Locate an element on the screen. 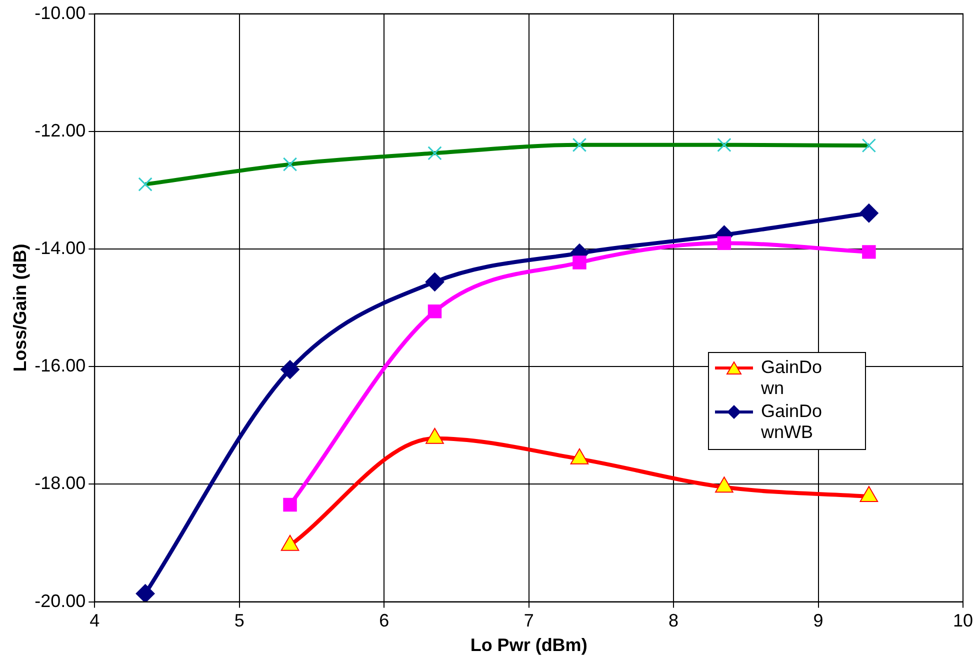 This screenshot has width=979, height=657. y-axis-title: Loss/Gain (dB) is located at coordinates (20, 308).